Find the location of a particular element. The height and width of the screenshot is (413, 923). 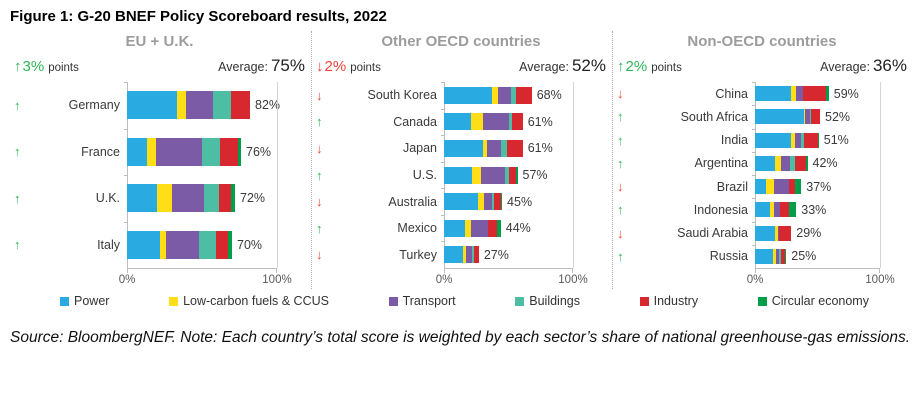

country-label: U.K. is located at coordinates (107, 198).